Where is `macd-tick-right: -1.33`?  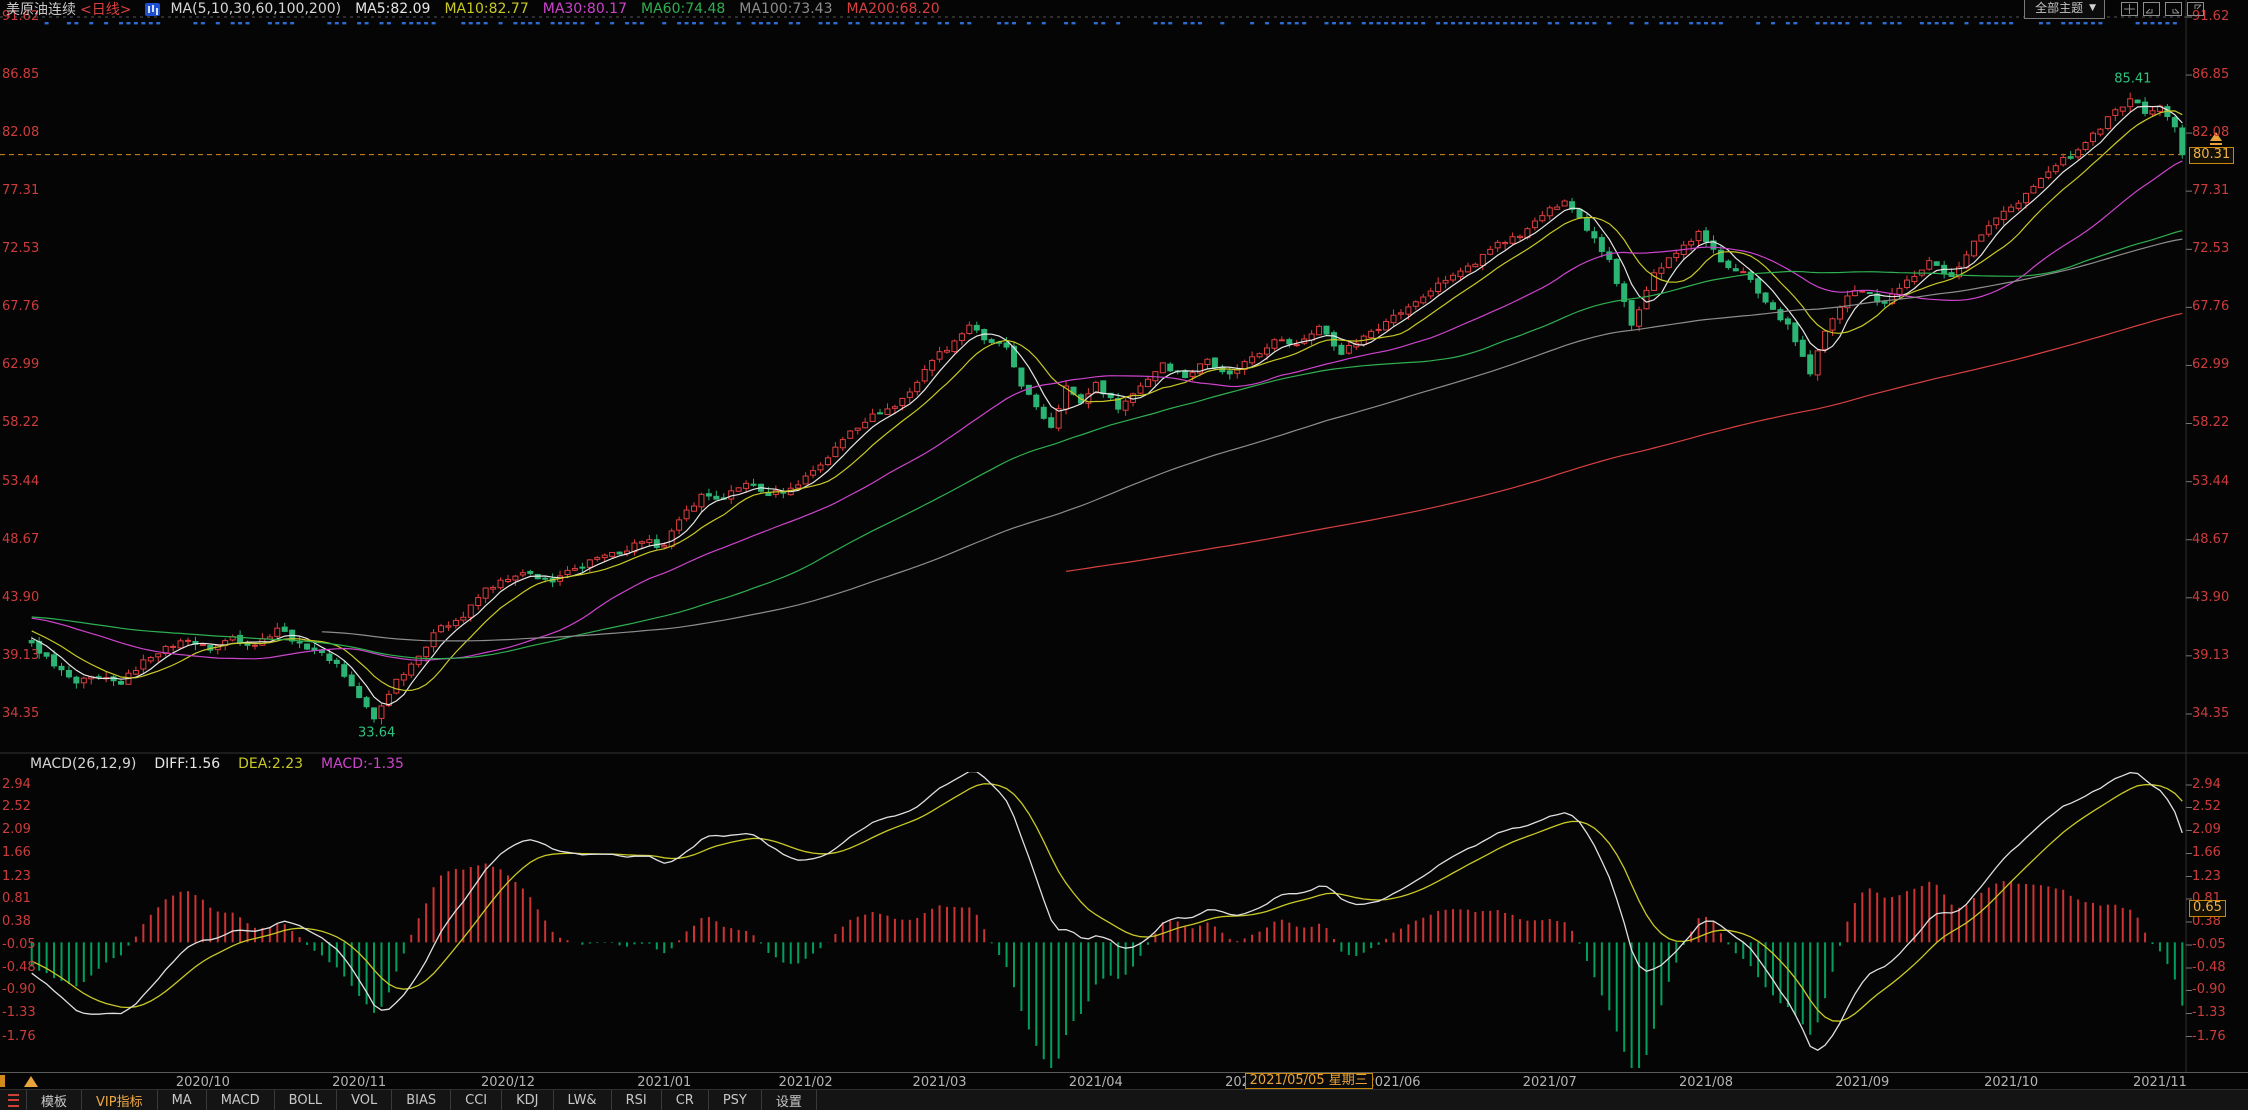 macd-tick-right: -1.33 is located at coordinates (2209, 1013).